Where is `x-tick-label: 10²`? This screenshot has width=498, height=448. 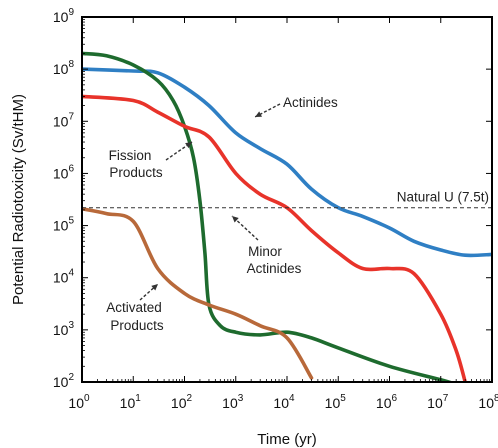 x-tick-label: 10² is located at coordinates (182, 402).